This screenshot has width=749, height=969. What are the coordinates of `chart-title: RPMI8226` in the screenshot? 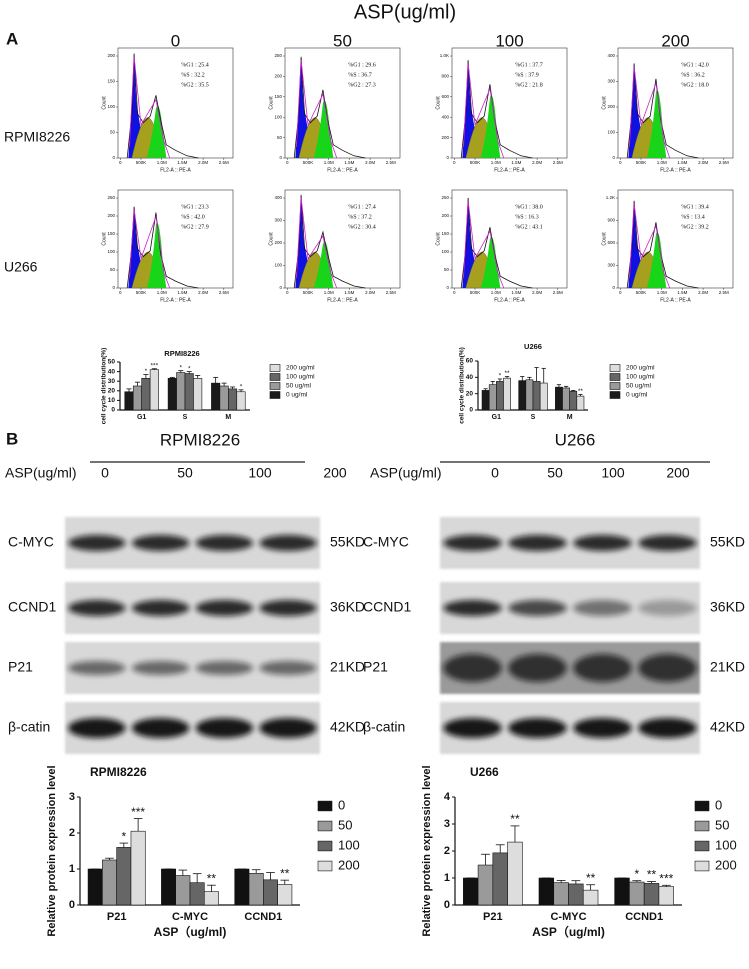 It's located at (181, 353).